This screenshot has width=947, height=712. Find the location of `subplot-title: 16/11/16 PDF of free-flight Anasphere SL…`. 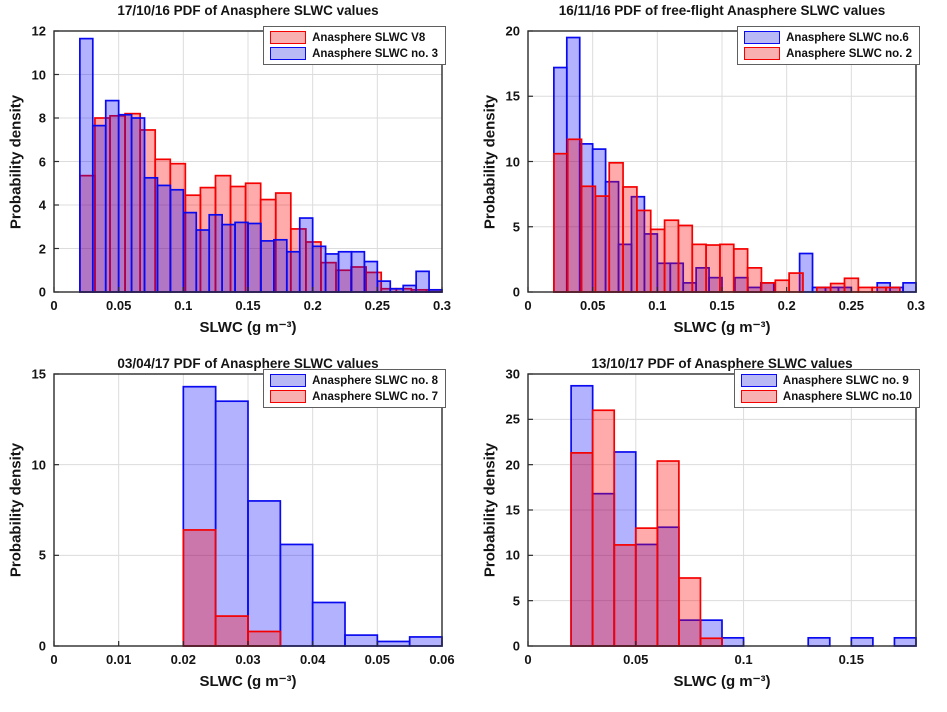

subplot-title: 16/11/16 PDF of free-flight Anasphere SL… is located at coordinates (722, 10).